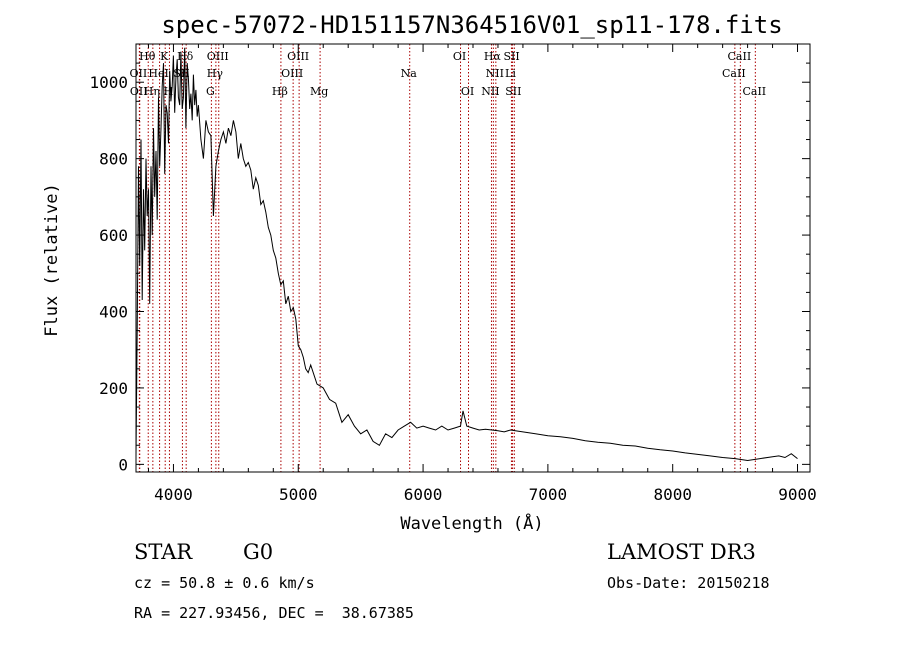 This screenshot has width=900, height=649. Describe the element at coordinates (754, 91) in the screenshot. I see `marker-label-27: CaII` at that location.